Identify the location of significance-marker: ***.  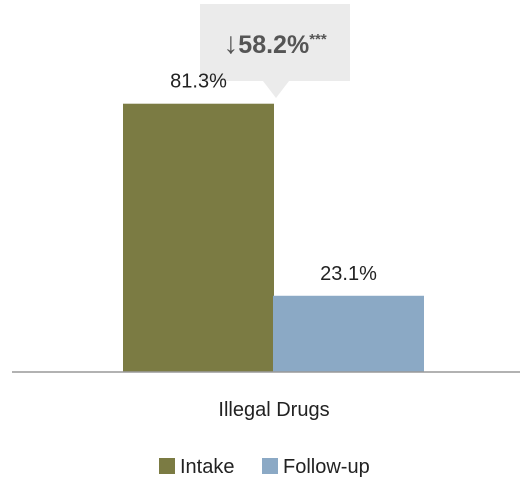
(318, 39).